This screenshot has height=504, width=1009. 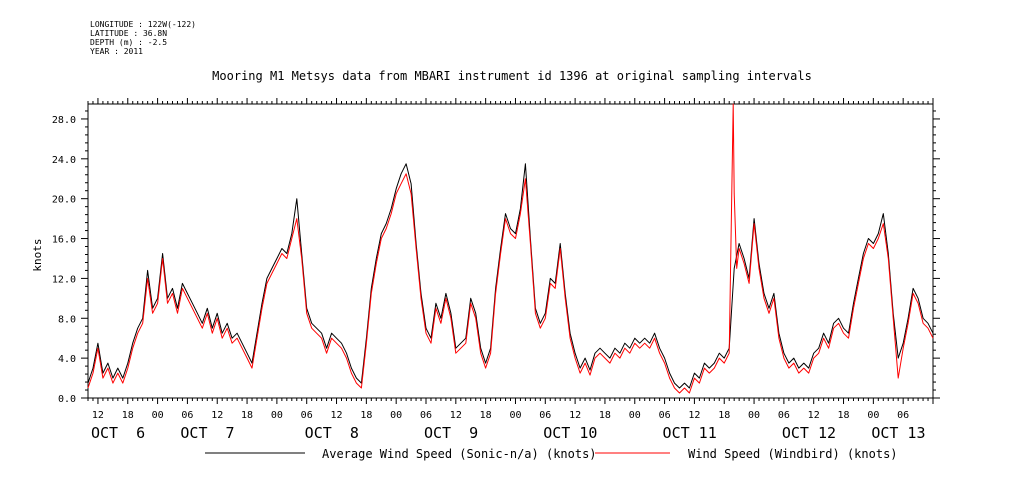 I want to click on legend-label: Wind Speed (Windbird) (knots), so click(x=793, y=454).